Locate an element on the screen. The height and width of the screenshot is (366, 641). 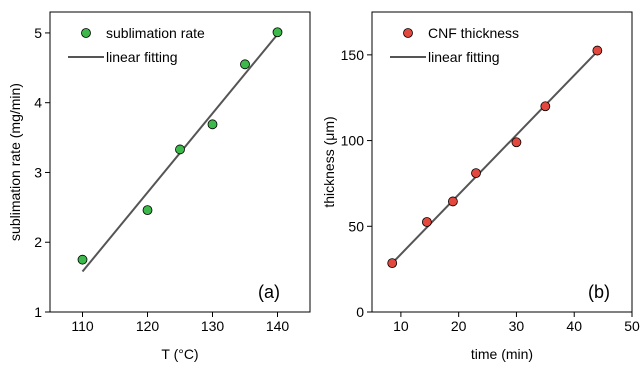
y-tick-label: 0 is located at coordinates (360, 312).